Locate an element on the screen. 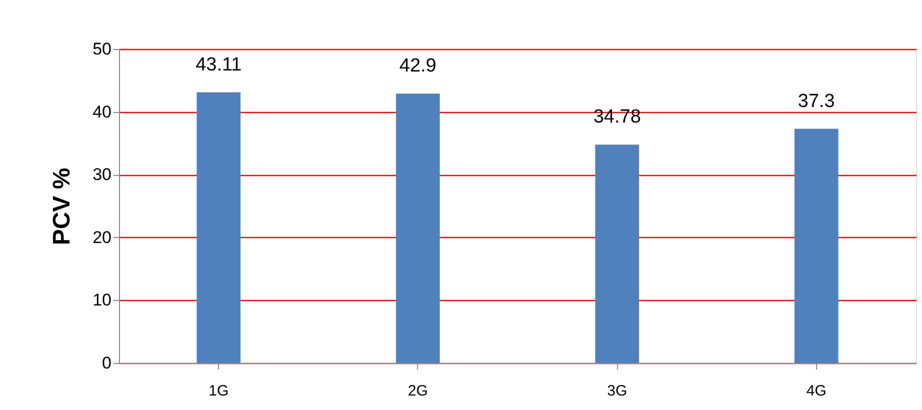 The width and height of the screenshot is (922, 410). data-label: 37.3 is located at coordinates (816, 101).